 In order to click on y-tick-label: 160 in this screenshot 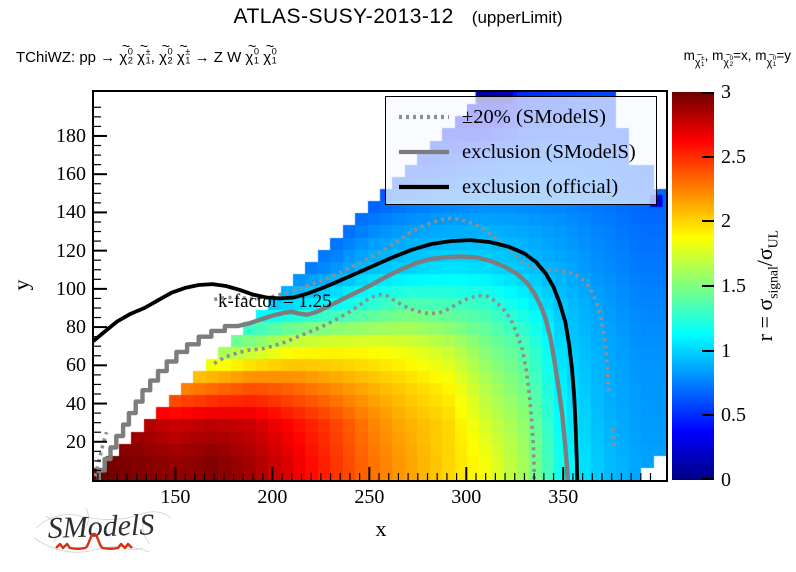, I will do `click(71, 174)`.